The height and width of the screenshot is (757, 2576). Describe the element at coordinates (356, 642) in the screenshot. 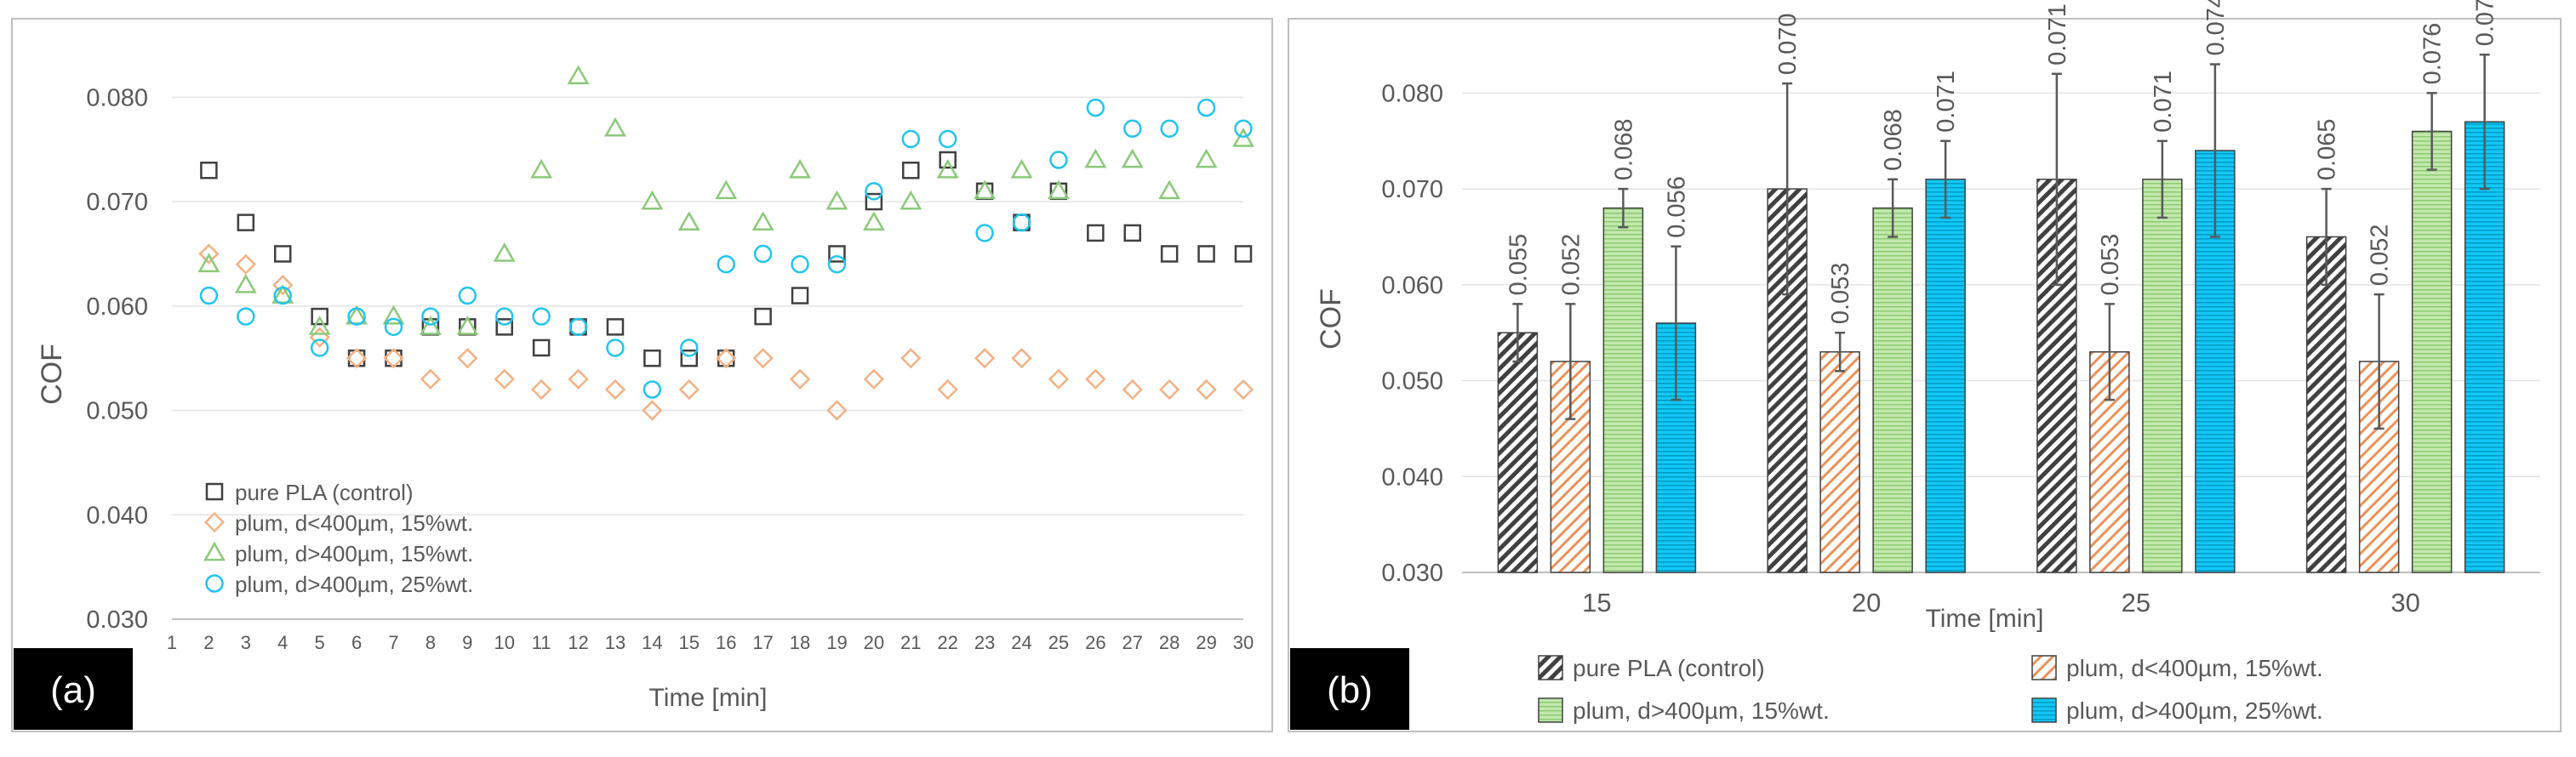

I see `panel-a-x-tick-label: 6` at that location.